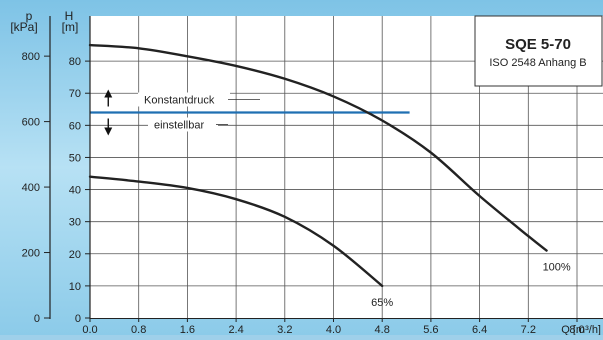 The height and width of the screenshot is (340, 603). What do you see at coordinates (89, 329) in the screenshot?
I see `x-tick-label: 0.0` at bounding box center [89, 329].